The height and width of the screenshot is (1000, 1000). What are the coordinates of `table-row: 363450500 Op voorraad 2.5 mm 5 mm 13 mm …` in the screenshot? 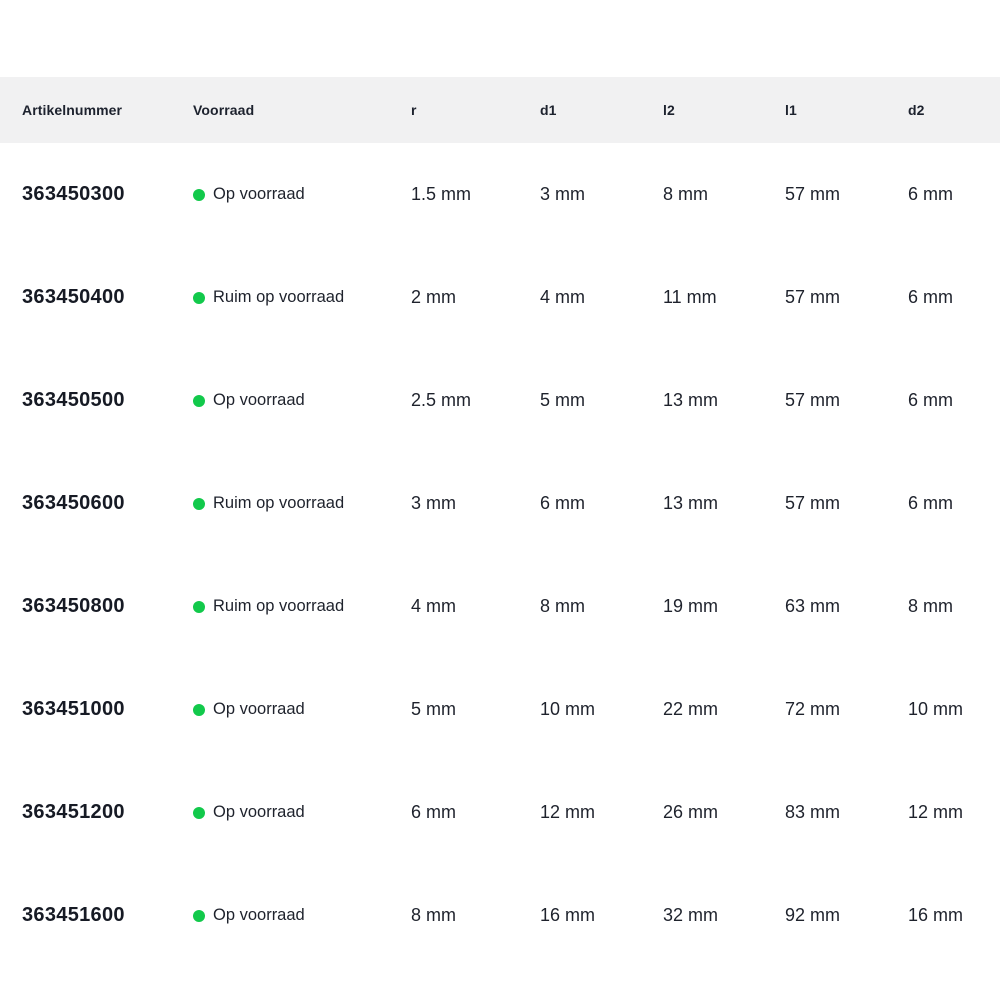 It's located at (500, 400).